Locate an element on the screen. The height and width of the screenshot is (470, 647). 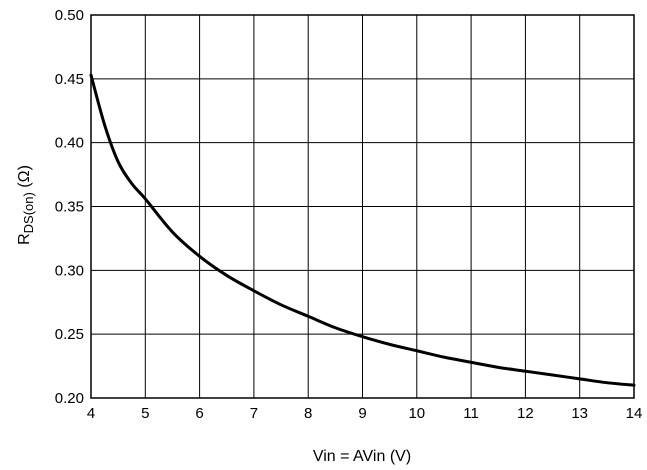
y-axis-label-main: R is located at coordinates (24, 239).